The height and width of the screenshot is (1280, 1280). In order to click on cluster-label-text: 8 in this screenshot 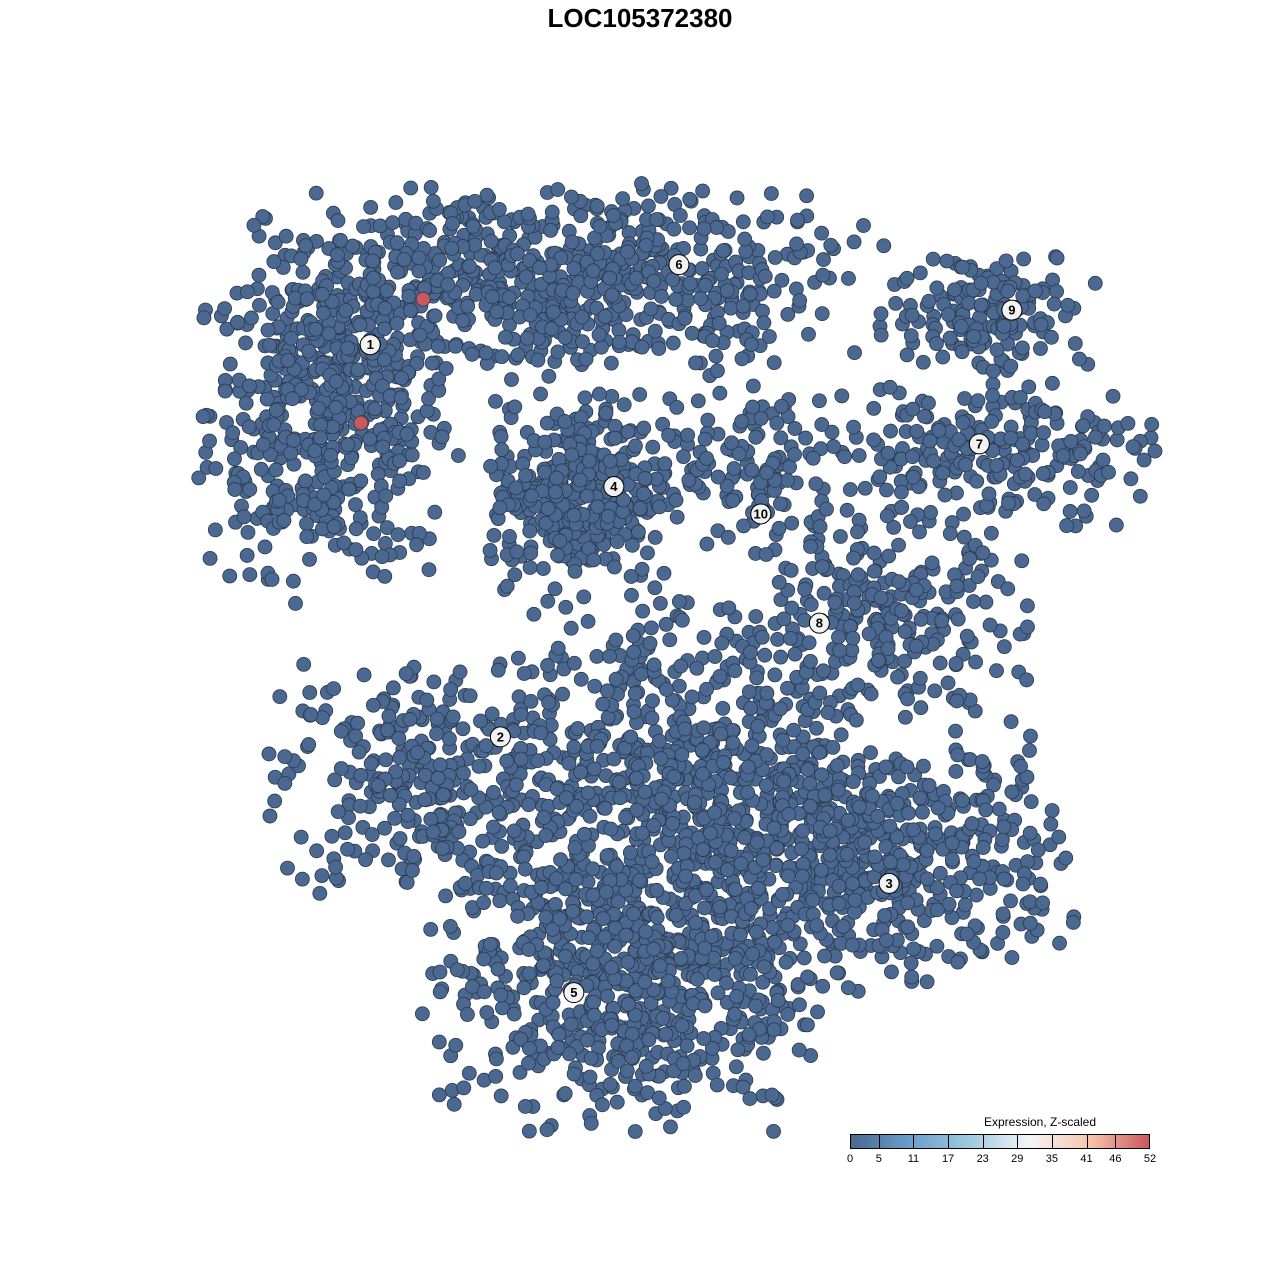, I will do `click(819, 623)`.